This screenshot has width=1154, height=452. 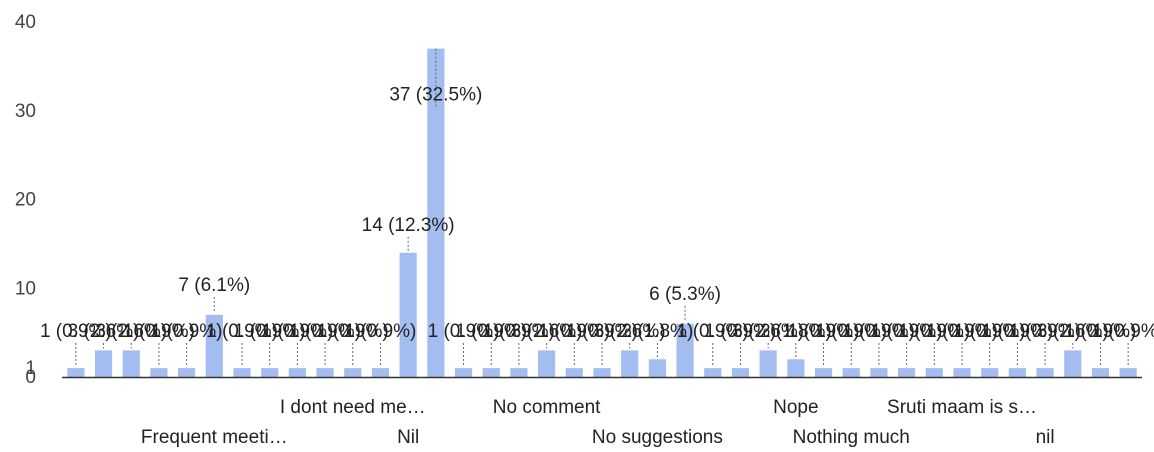 I want to click on x-tick-label: No suggestions, so click(x=657, y=437).